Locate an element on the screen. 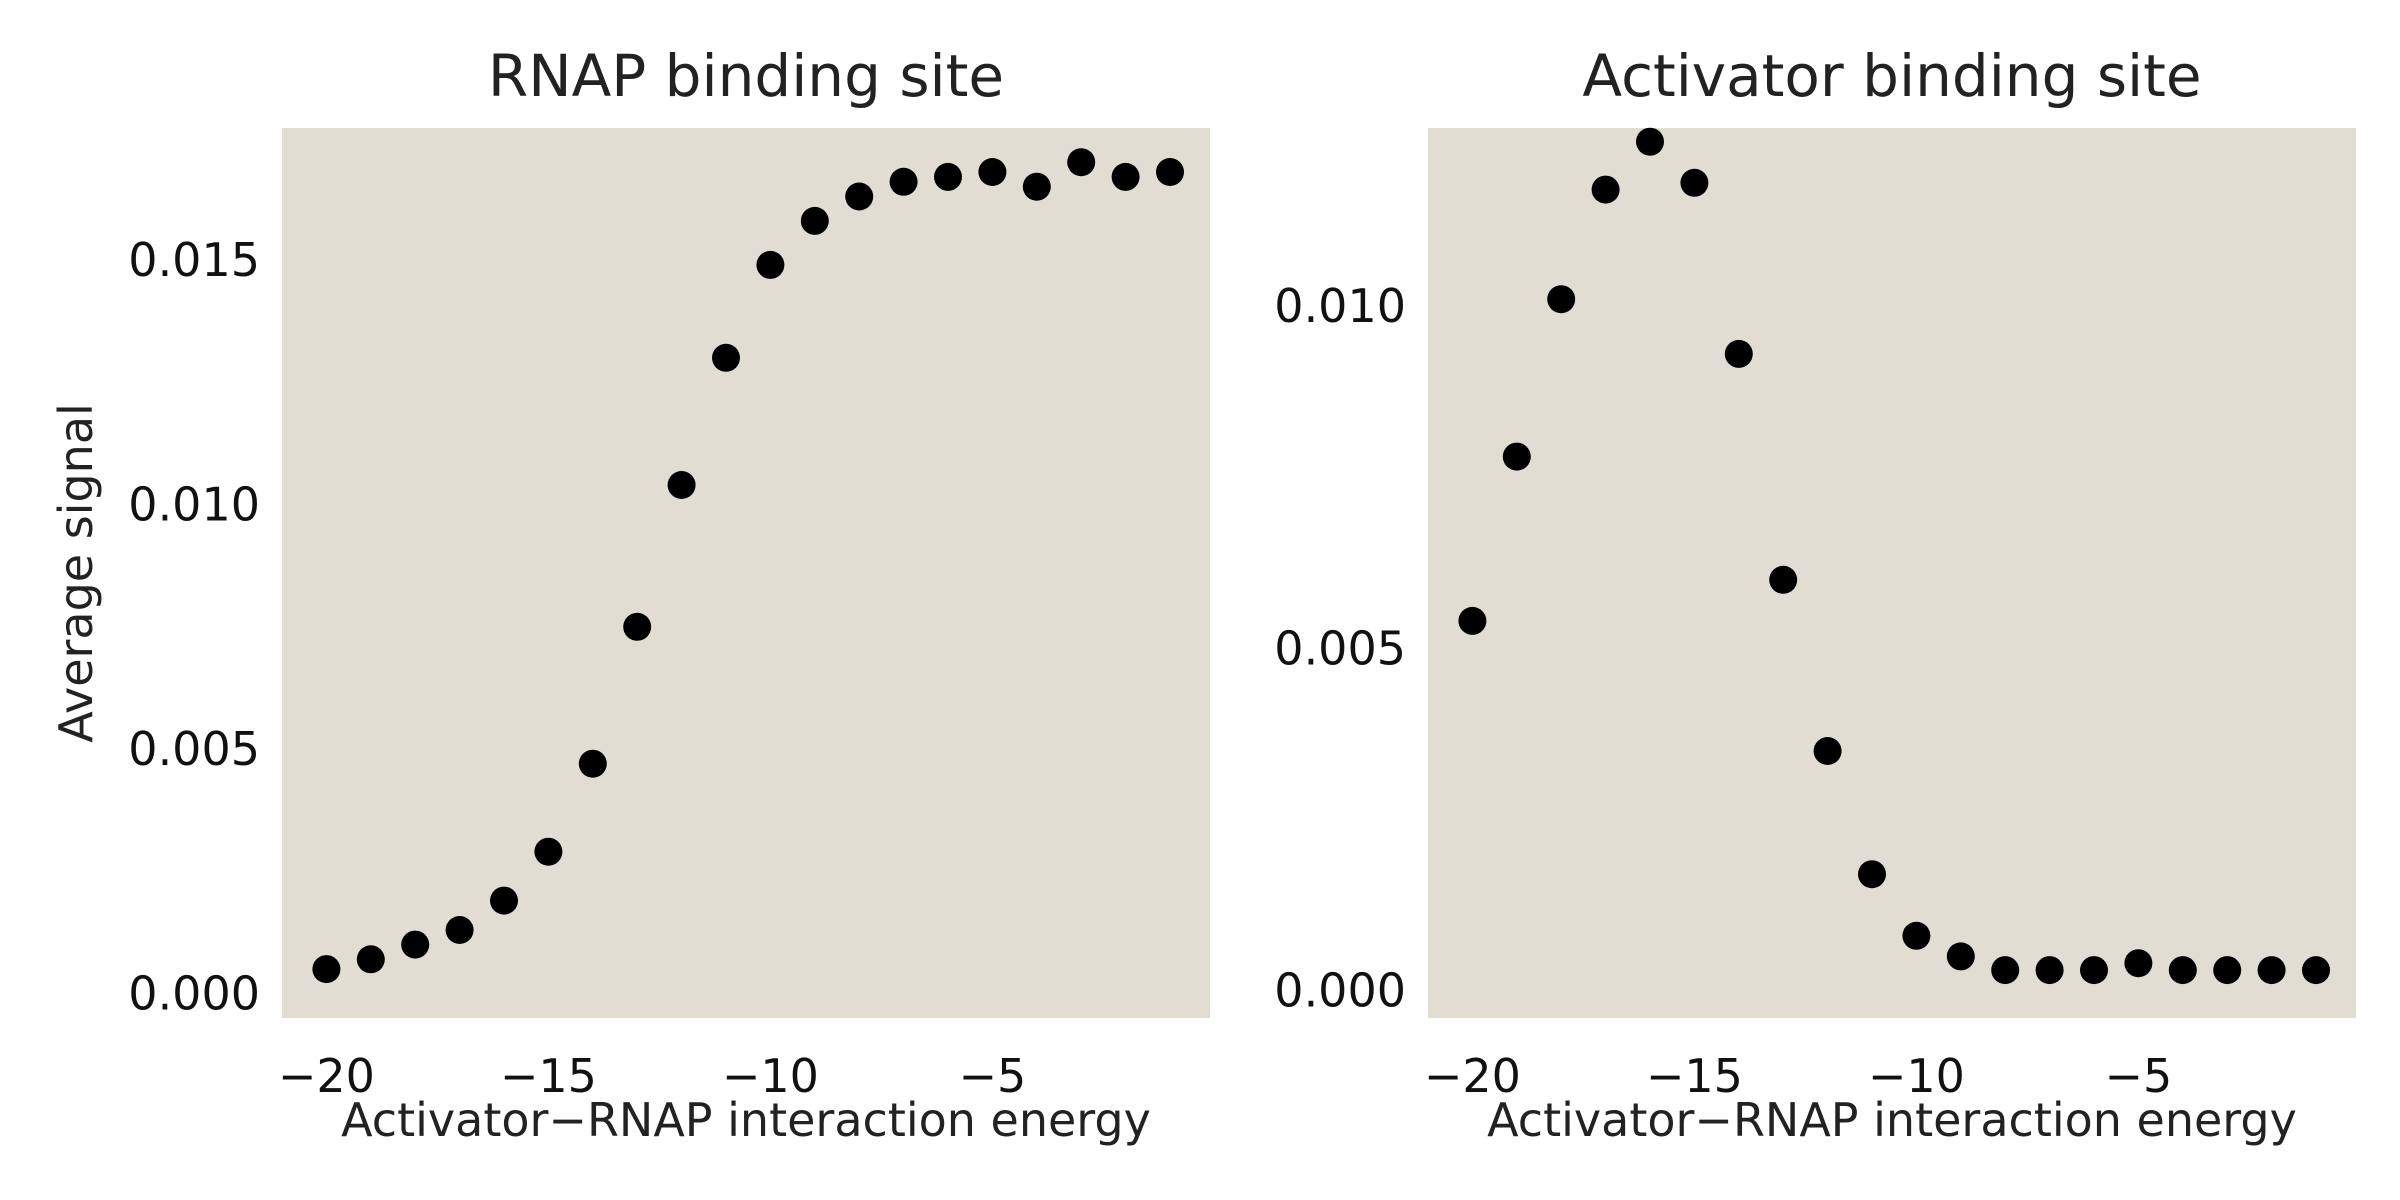 This screenshot has width=2400, height=1200. chart-title: RNAP binding site is located at coordinates (746, 76).